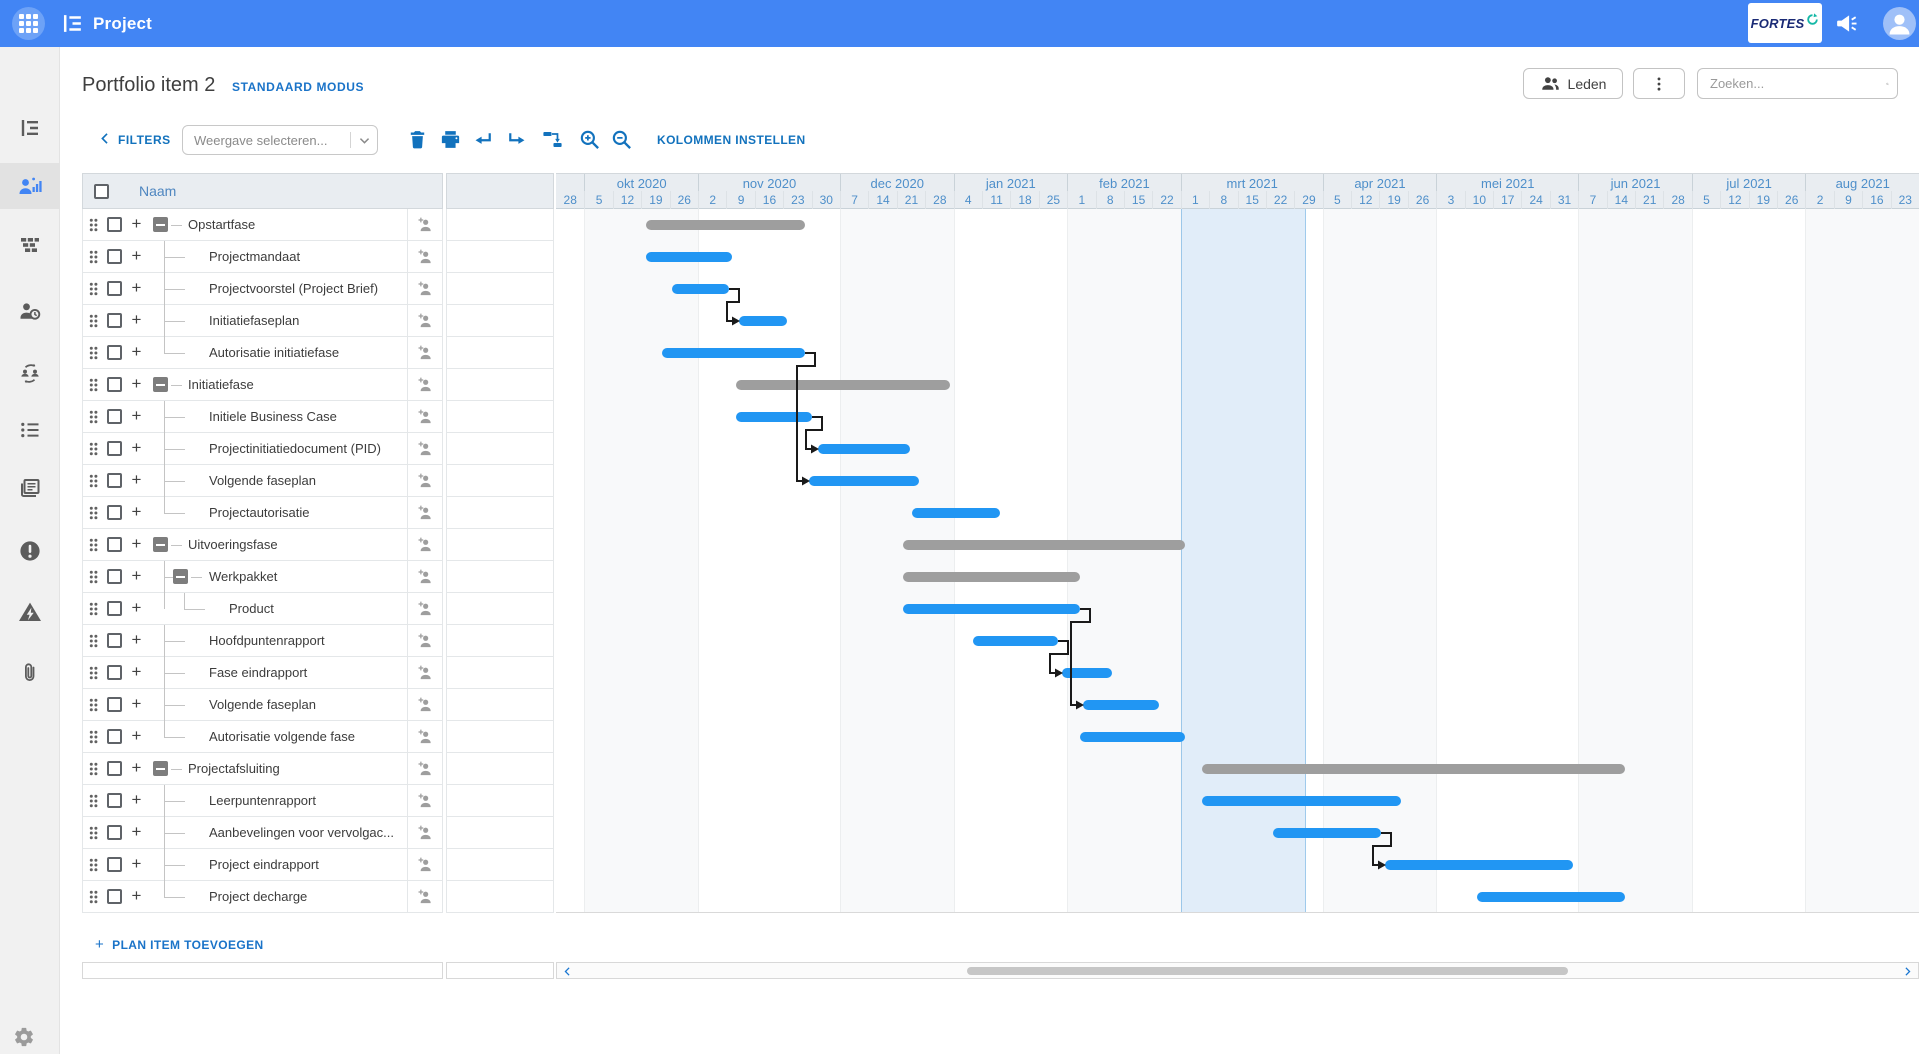 Image resolution: width=1919 pixels, height=1054 pixels. Describe the element at coordinates (258, 672) in the screenshot. I see `plan-item-label: Fase eindrapport` at that location.